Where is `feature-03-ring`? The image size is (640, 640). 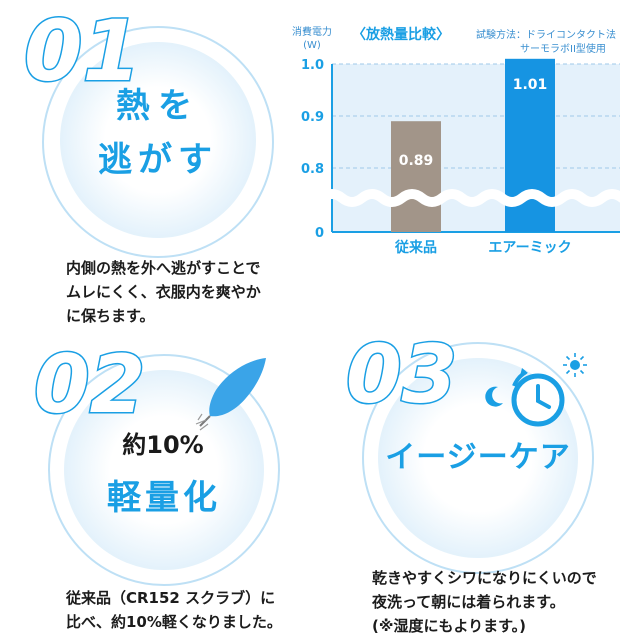 feature-03-ring is located at coordinates (478, 458).